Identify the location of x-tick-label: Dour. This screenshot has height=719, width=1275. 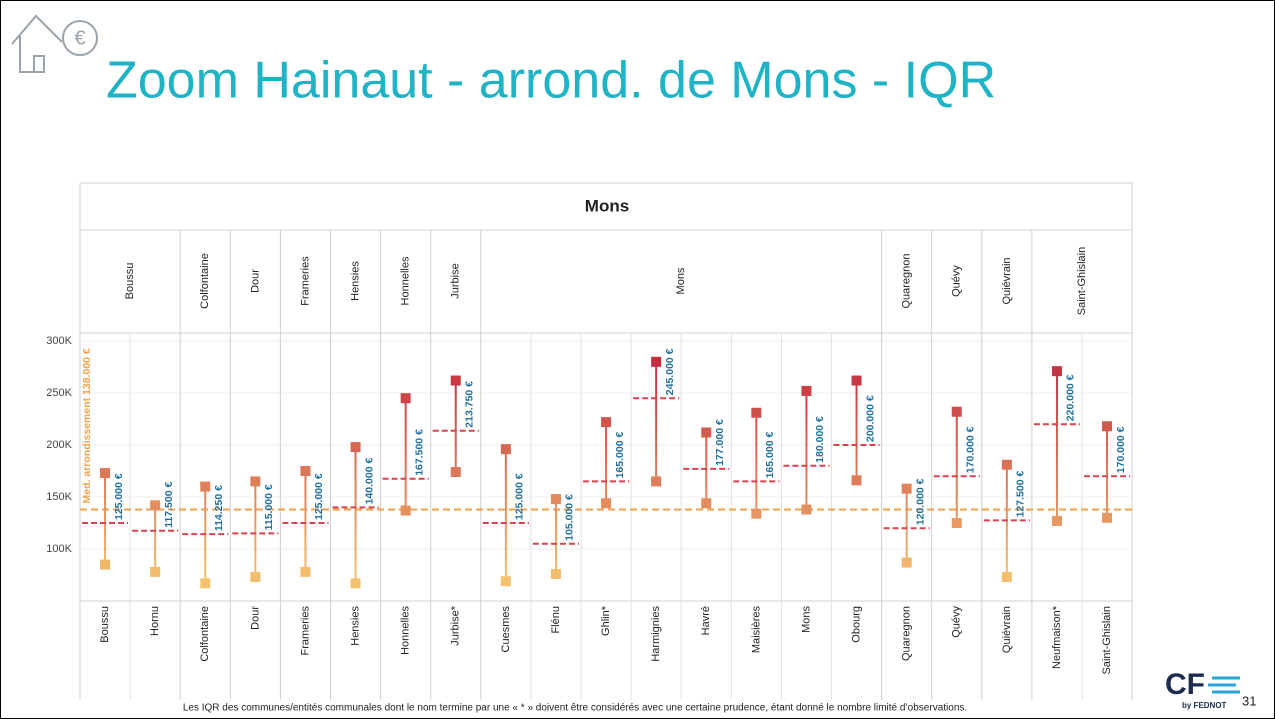
(255, 618).